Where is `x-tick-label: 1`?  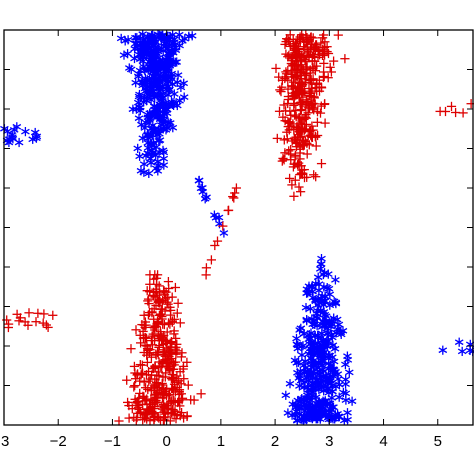
x-tick-label: 1 is located at coordinates (221, 441).